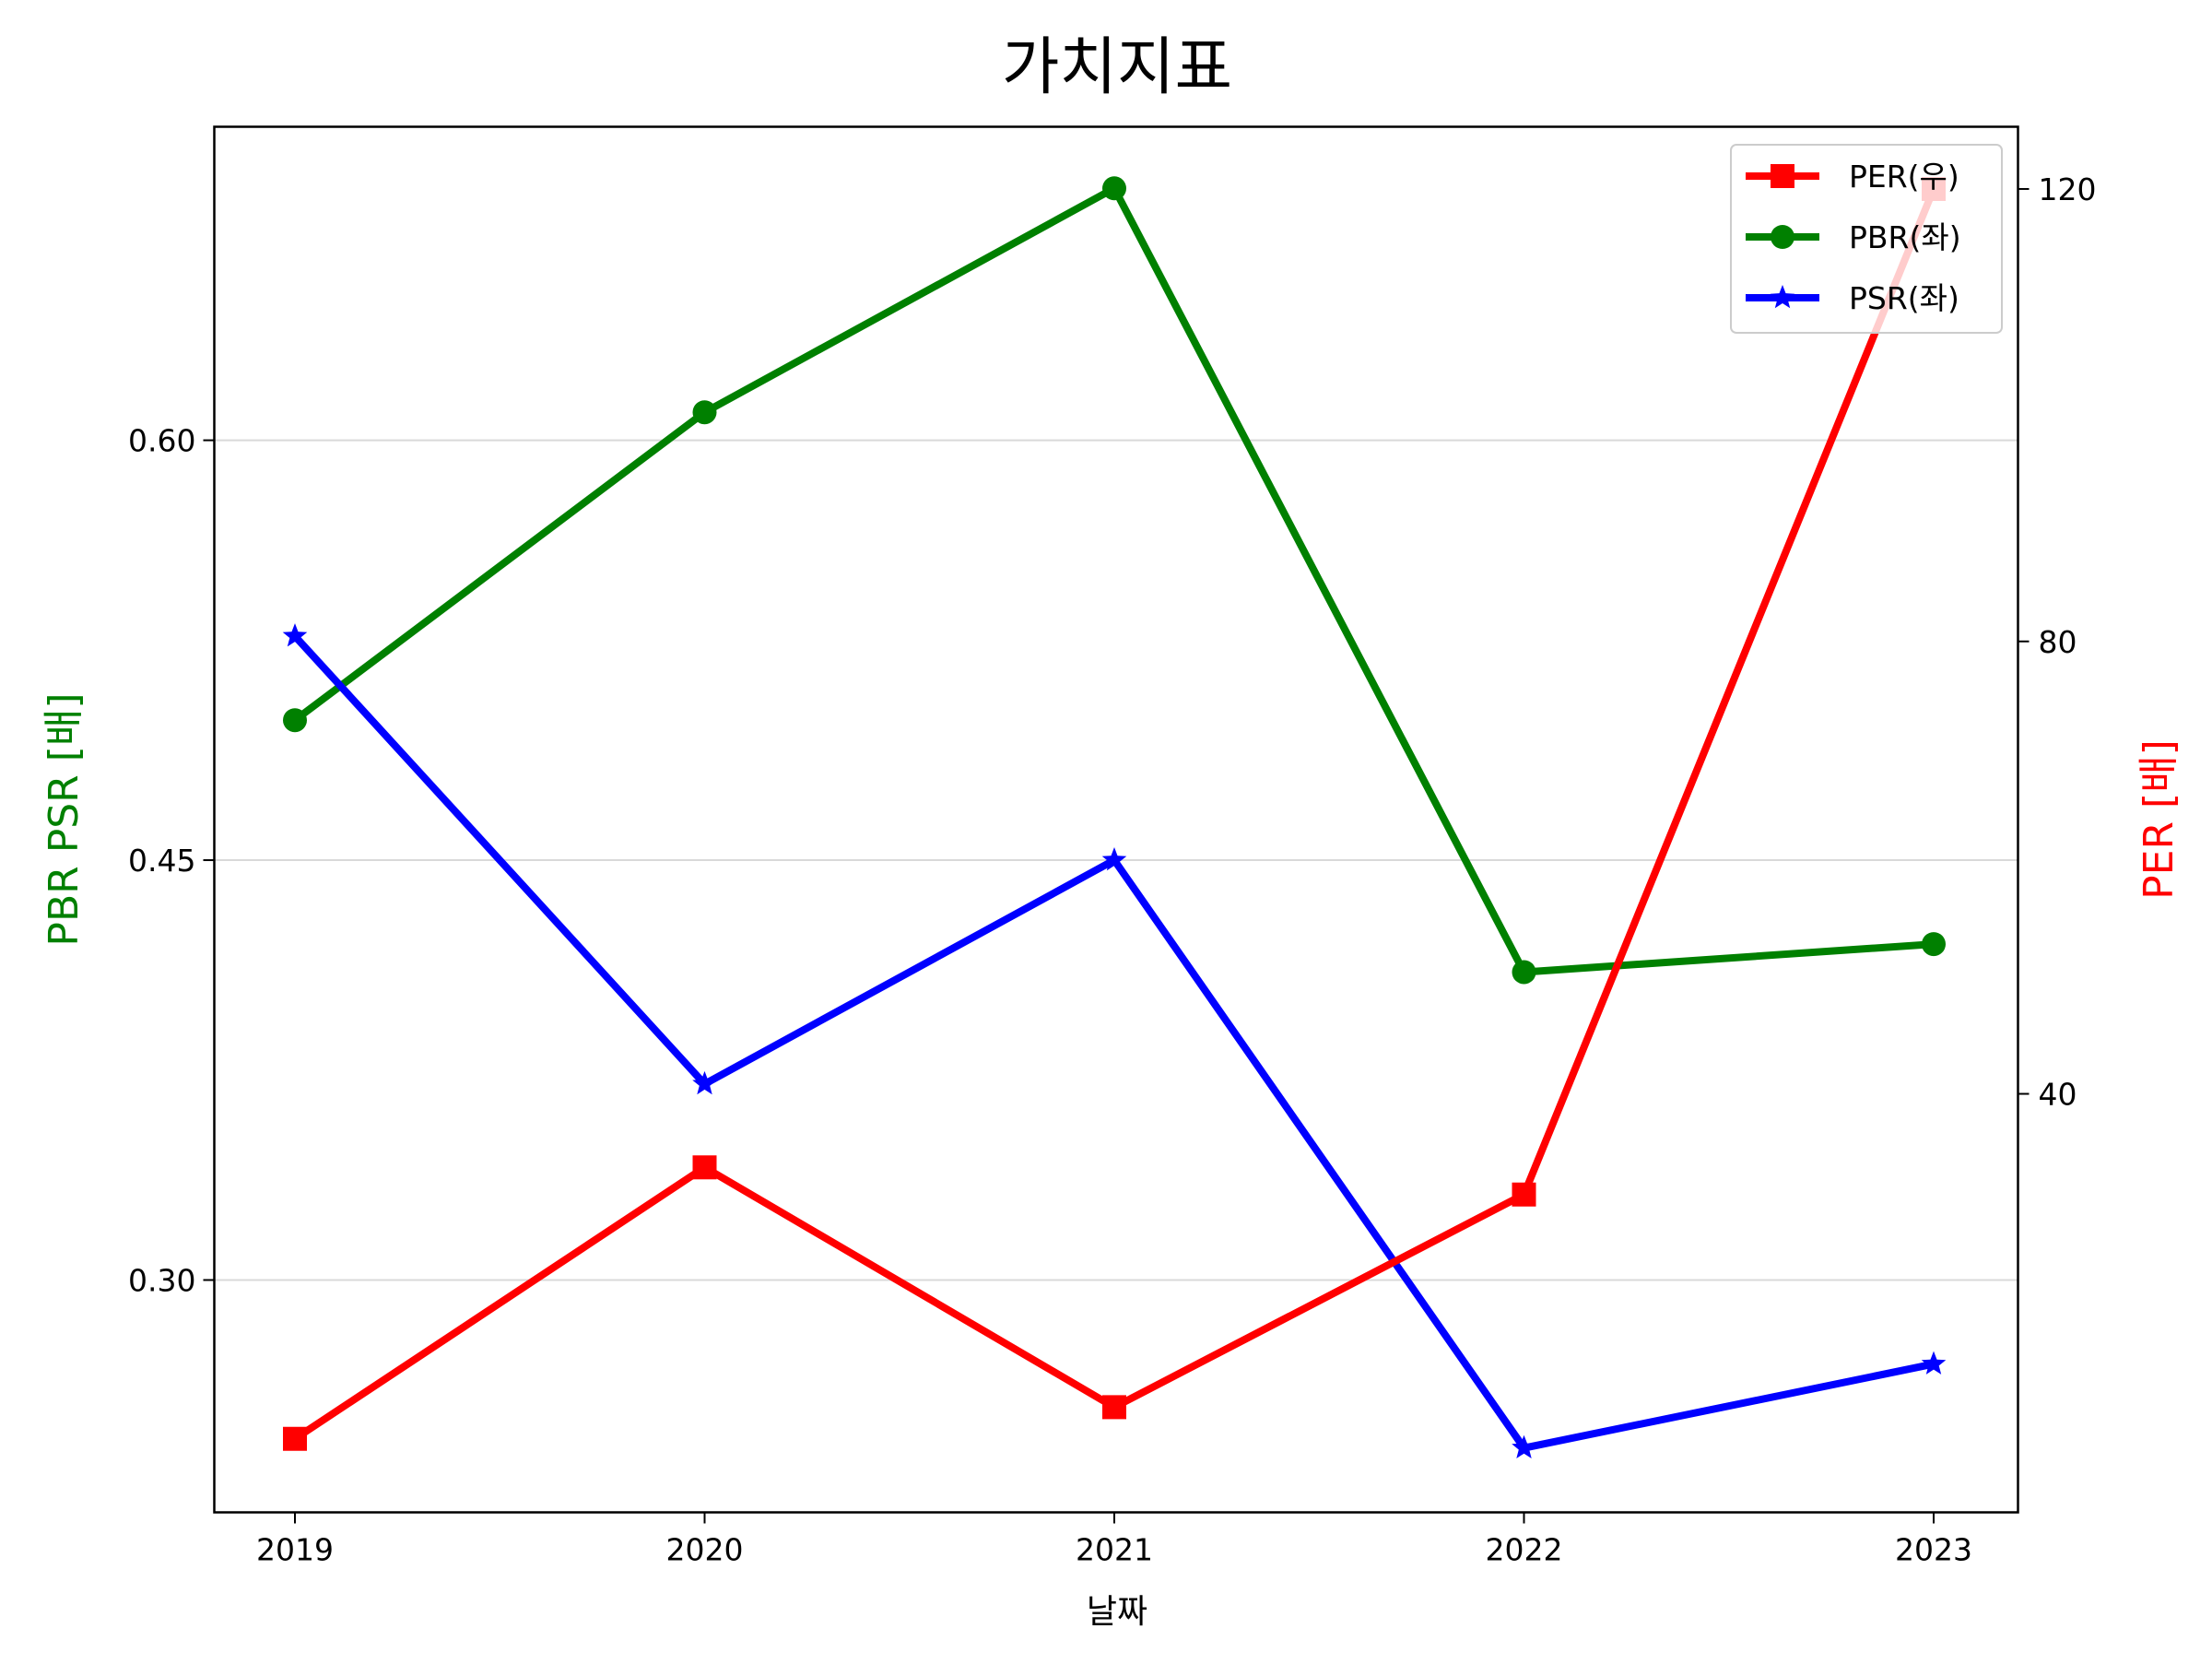 The height and width of the screenshot is (1664, 2212). I want to click on x-tick-label: 2020, so click(705, 1550).